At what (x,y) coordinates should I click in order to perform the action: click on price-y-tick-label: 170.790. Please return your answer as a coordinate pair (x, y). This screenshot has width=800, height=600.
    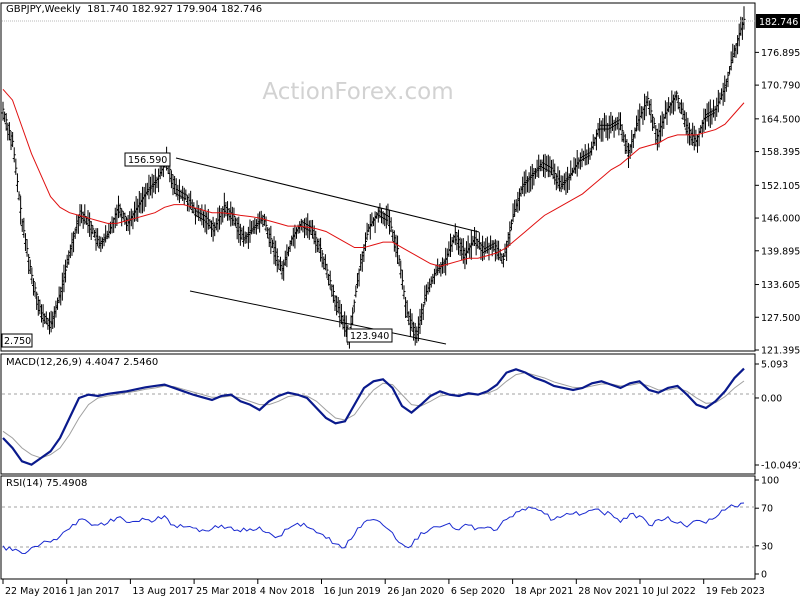
    Looking at the image, I should click on (780, 86).